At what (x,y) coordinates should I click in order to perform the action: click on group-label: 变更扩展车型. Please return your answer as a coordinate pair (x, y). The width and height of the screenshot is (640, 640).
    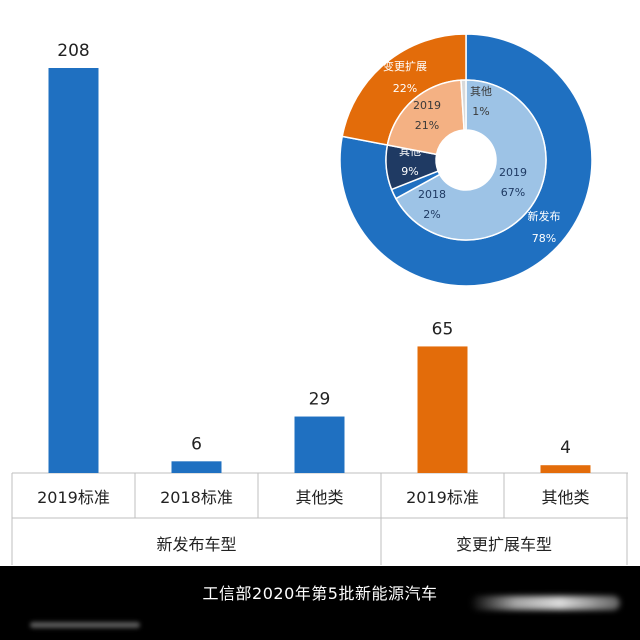
    Looking at the image, I should click on (504, 544).